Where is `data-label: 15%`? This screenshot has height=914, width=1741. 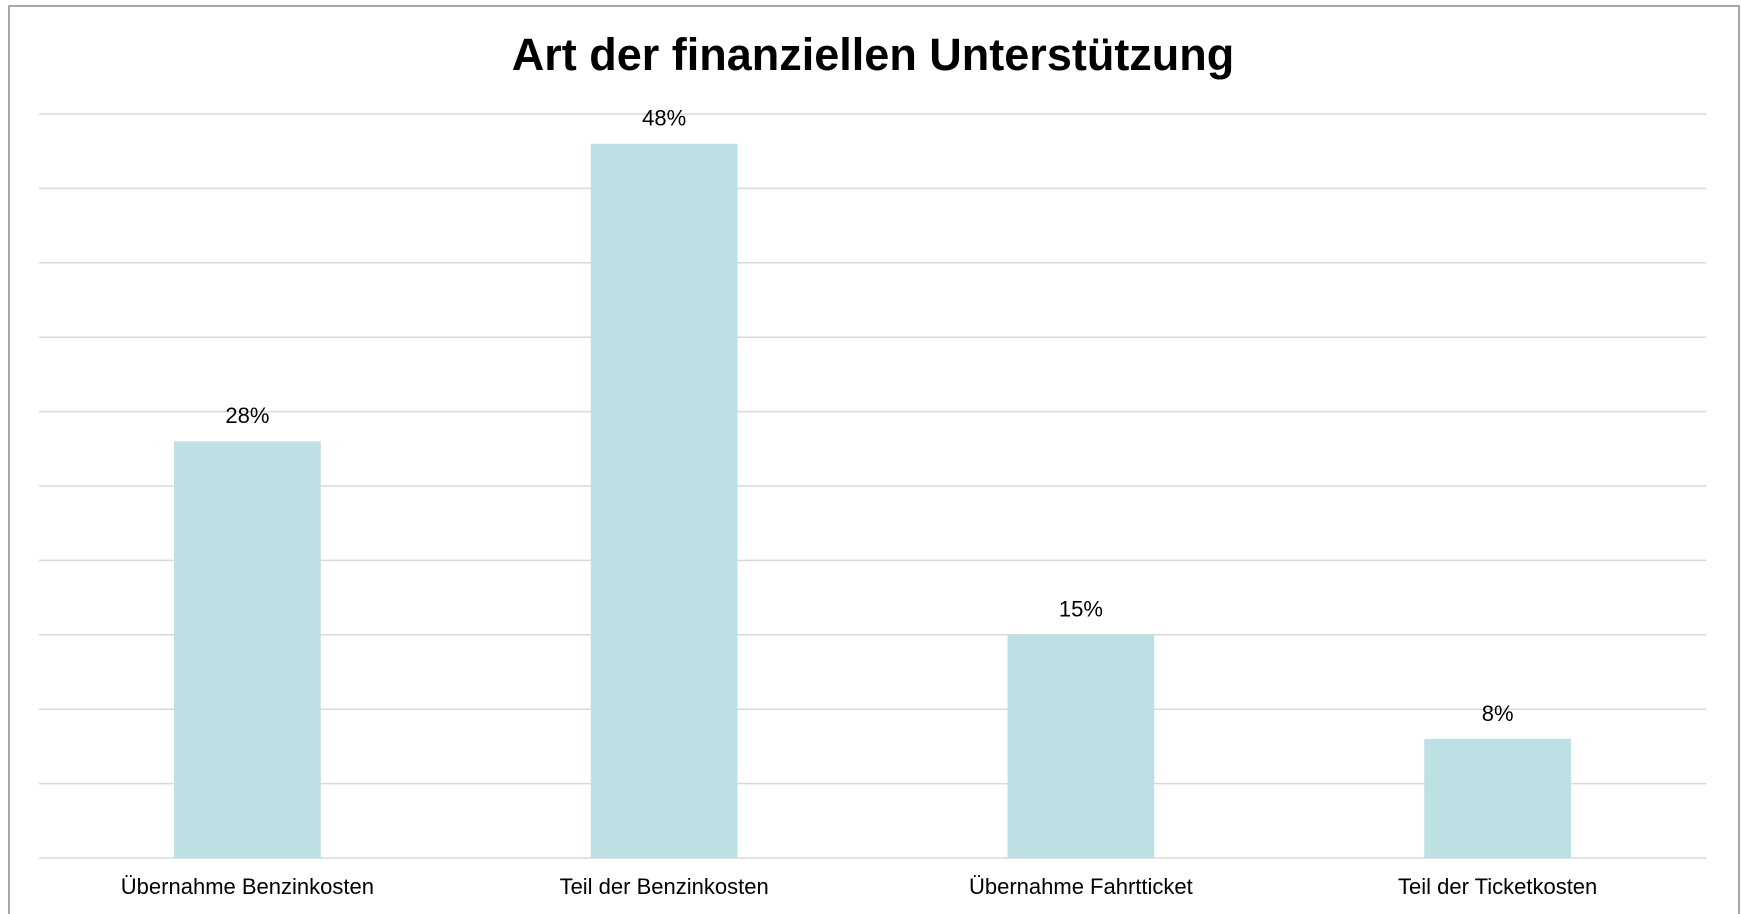
data-label: 15% is located at coordinates (1081, 609).